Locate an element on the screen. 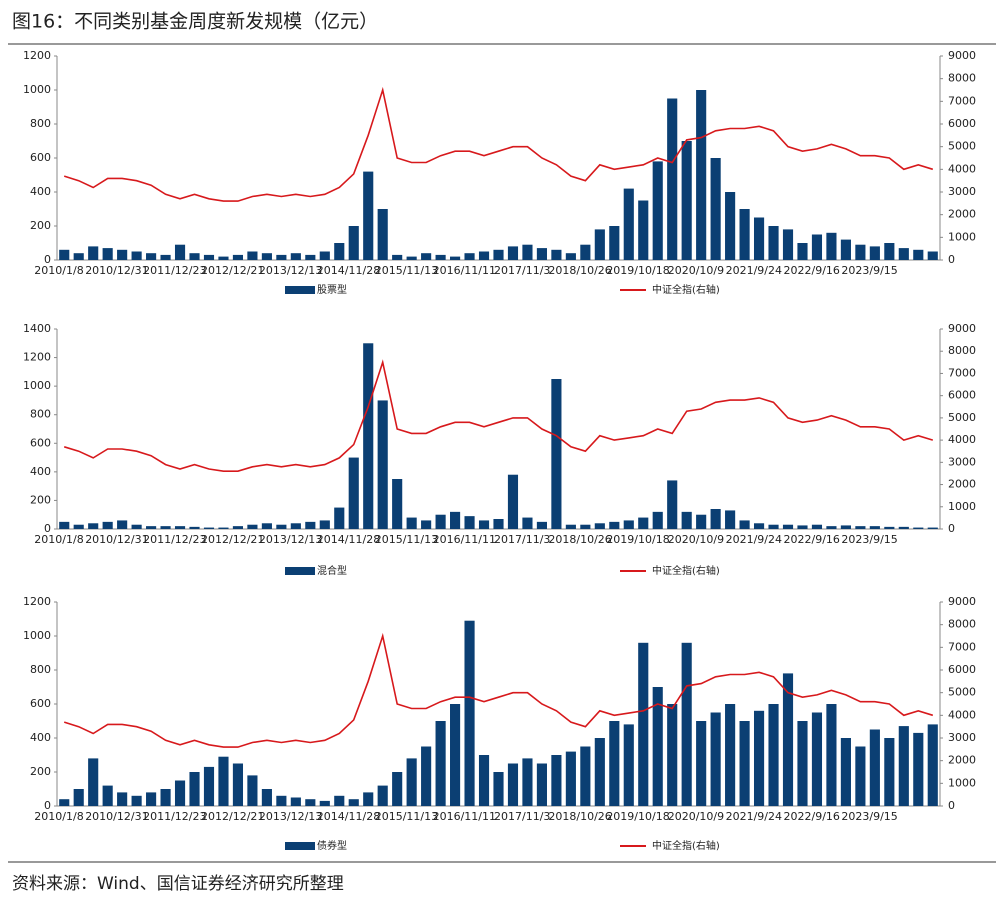  x-tick-label: 2010/1/8 is located at coordinates (58, 816).